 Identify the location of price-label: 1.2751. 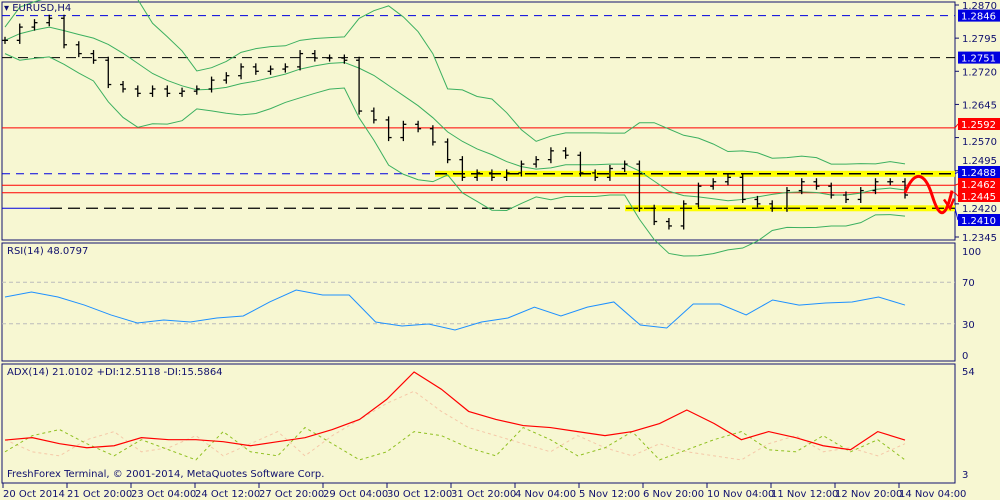
(978, 59).